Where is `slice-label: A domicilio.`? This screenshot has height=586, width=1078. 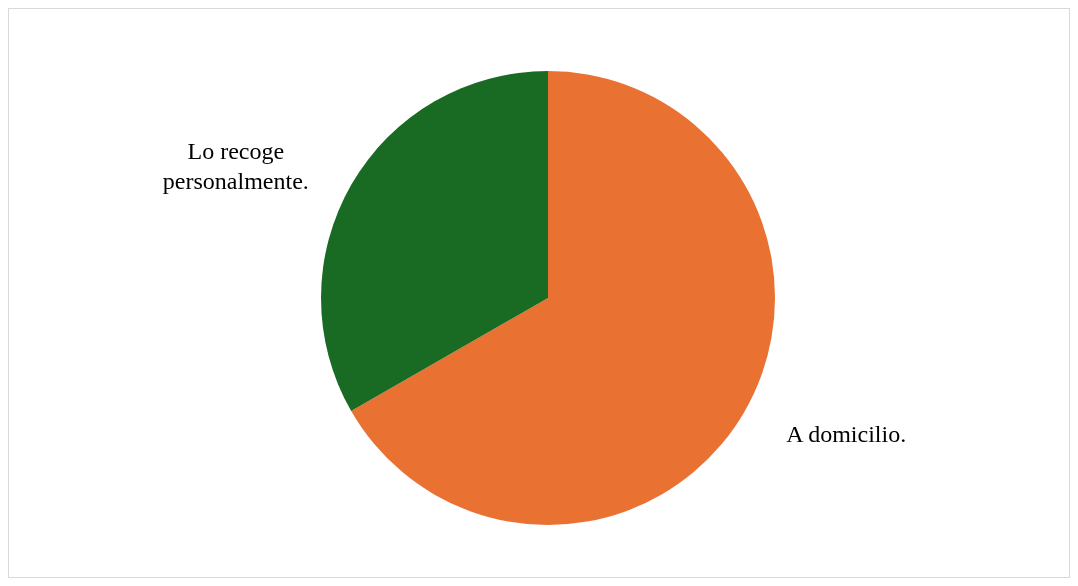
slice-label: A domicilio. is located at coordinates (846, 433).